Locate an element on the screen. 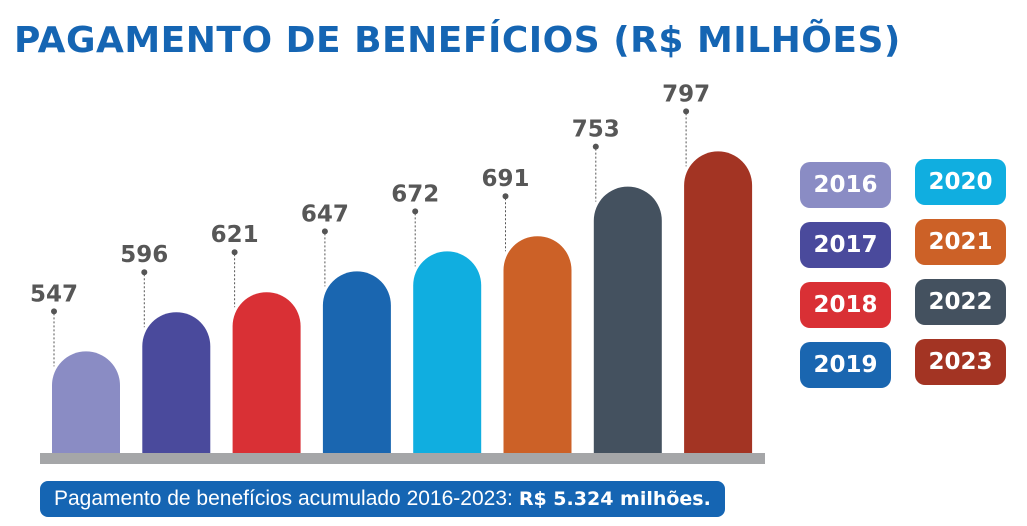 The width and height of the screenshot is (1027, 526). baseline-bar is located at coordinates (402, 458).